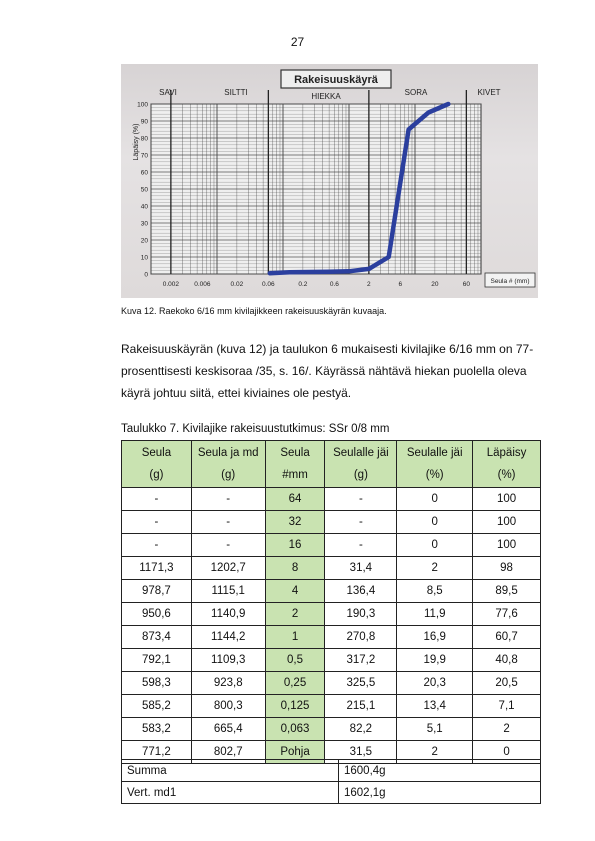 This screenshot has width=595, height=841. I want to click on zone-label: HIEKKA, so click(326, 96).